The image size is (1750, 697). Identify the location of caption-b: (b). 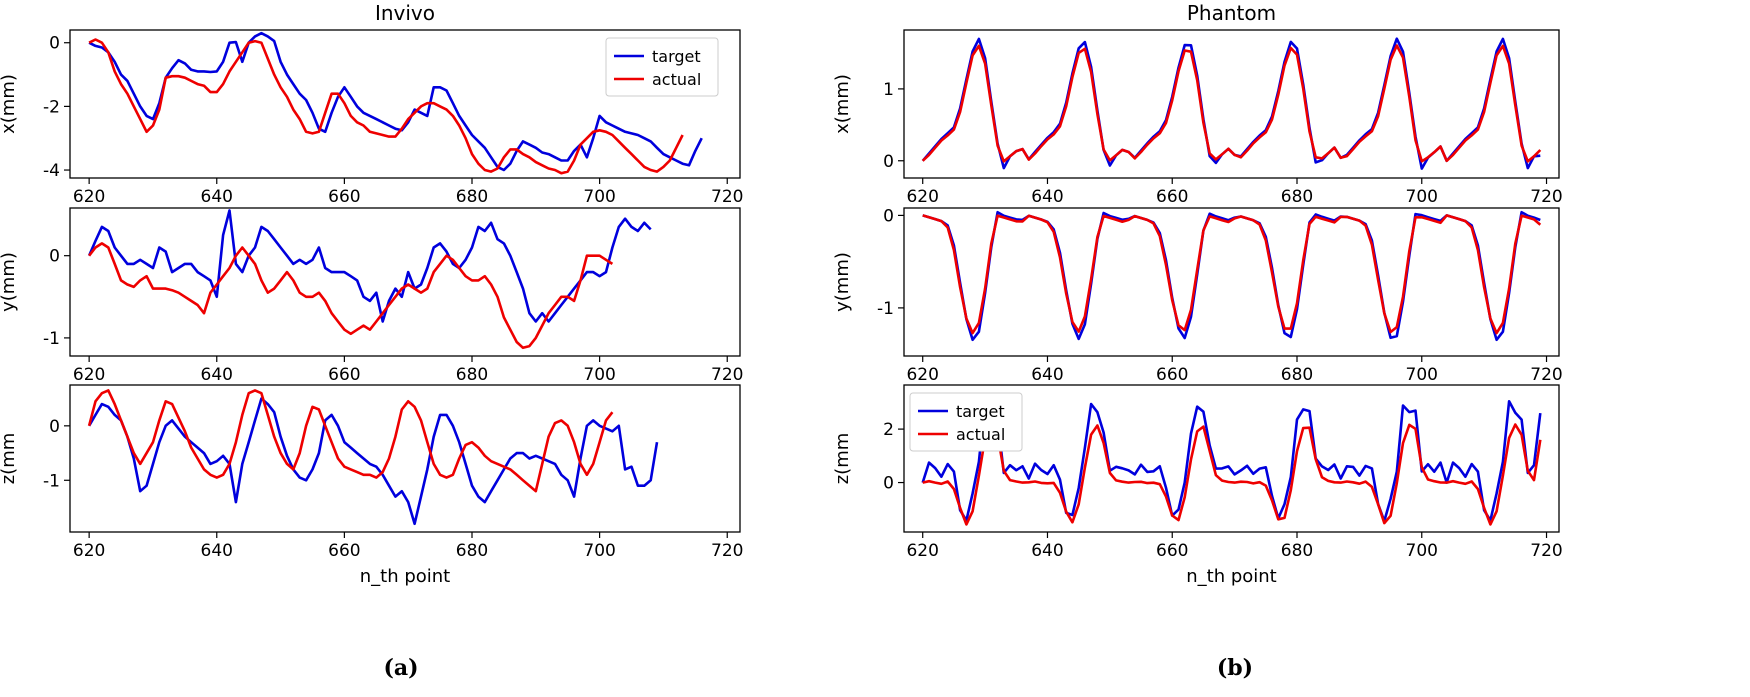
(1235, 668).